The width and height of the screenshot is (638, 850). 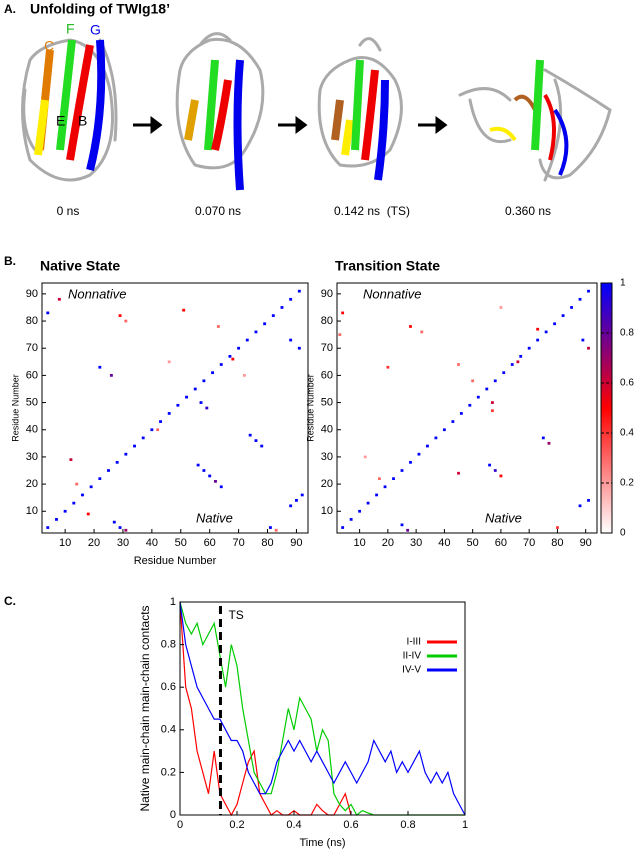 What do you see at coordinates (372, 211) in the screenshot?
I see `time-label: 0.142 ns (TS)` at bounding box center [372, 211].